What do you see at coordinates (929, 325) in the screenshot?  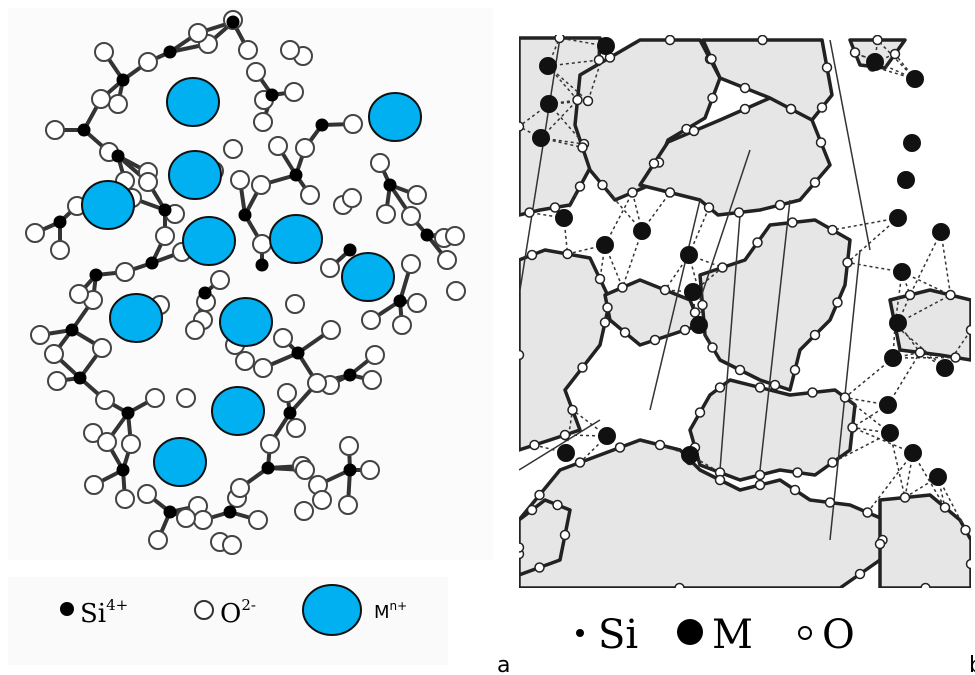 I see `network-region` at bounding box center [929, 325].